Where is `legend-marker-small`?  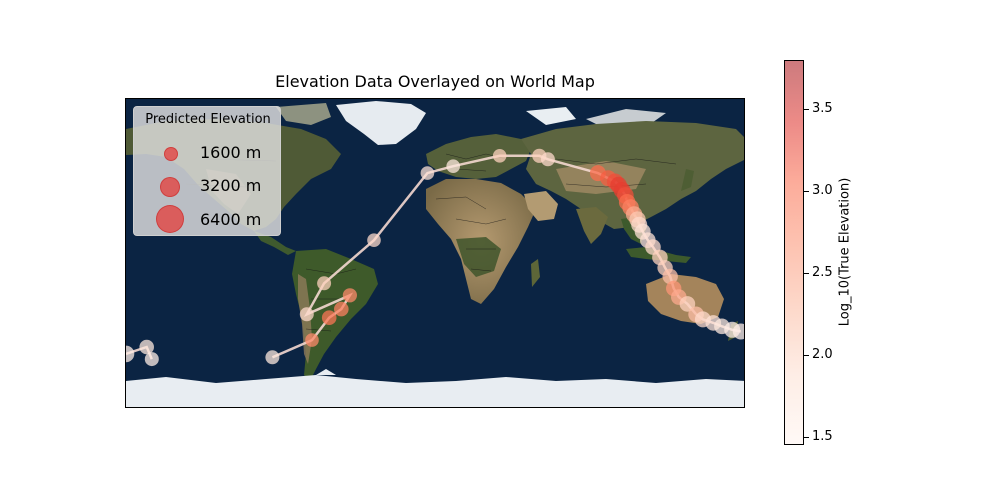 legend-marker-small is located at coordinates (171, 154).